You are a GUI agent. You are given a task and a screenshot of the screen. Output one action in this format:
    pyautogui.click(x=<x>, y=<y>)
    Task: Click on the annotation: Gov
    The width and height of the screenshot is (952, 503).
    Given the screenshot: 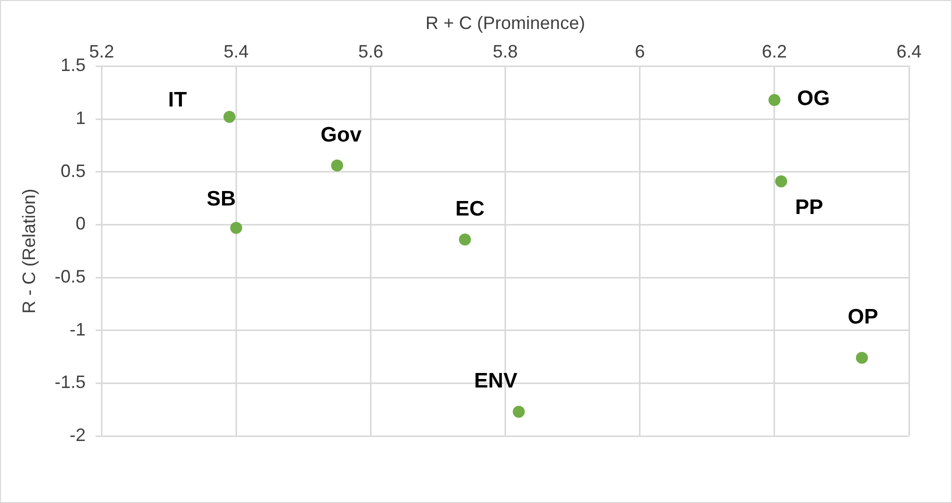 What is the action you would take?
    pyautogui.click(x=341, y=134)
    